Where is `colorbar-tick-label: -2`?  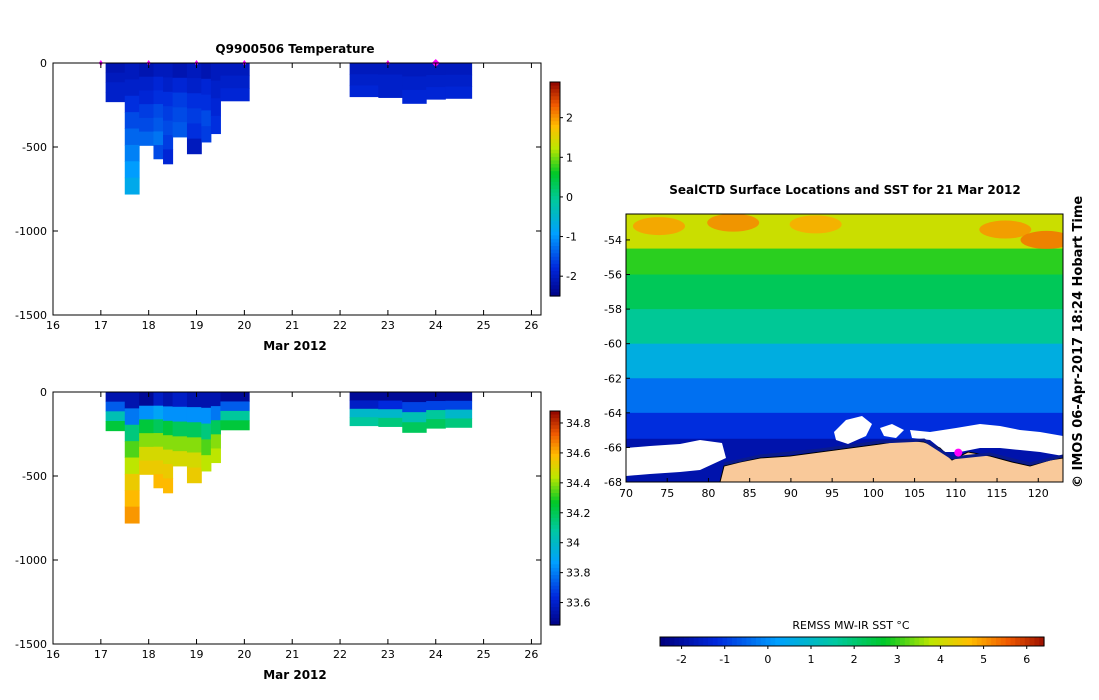 colorbar-tick-label: -2 is located at coordinates (571, 276).